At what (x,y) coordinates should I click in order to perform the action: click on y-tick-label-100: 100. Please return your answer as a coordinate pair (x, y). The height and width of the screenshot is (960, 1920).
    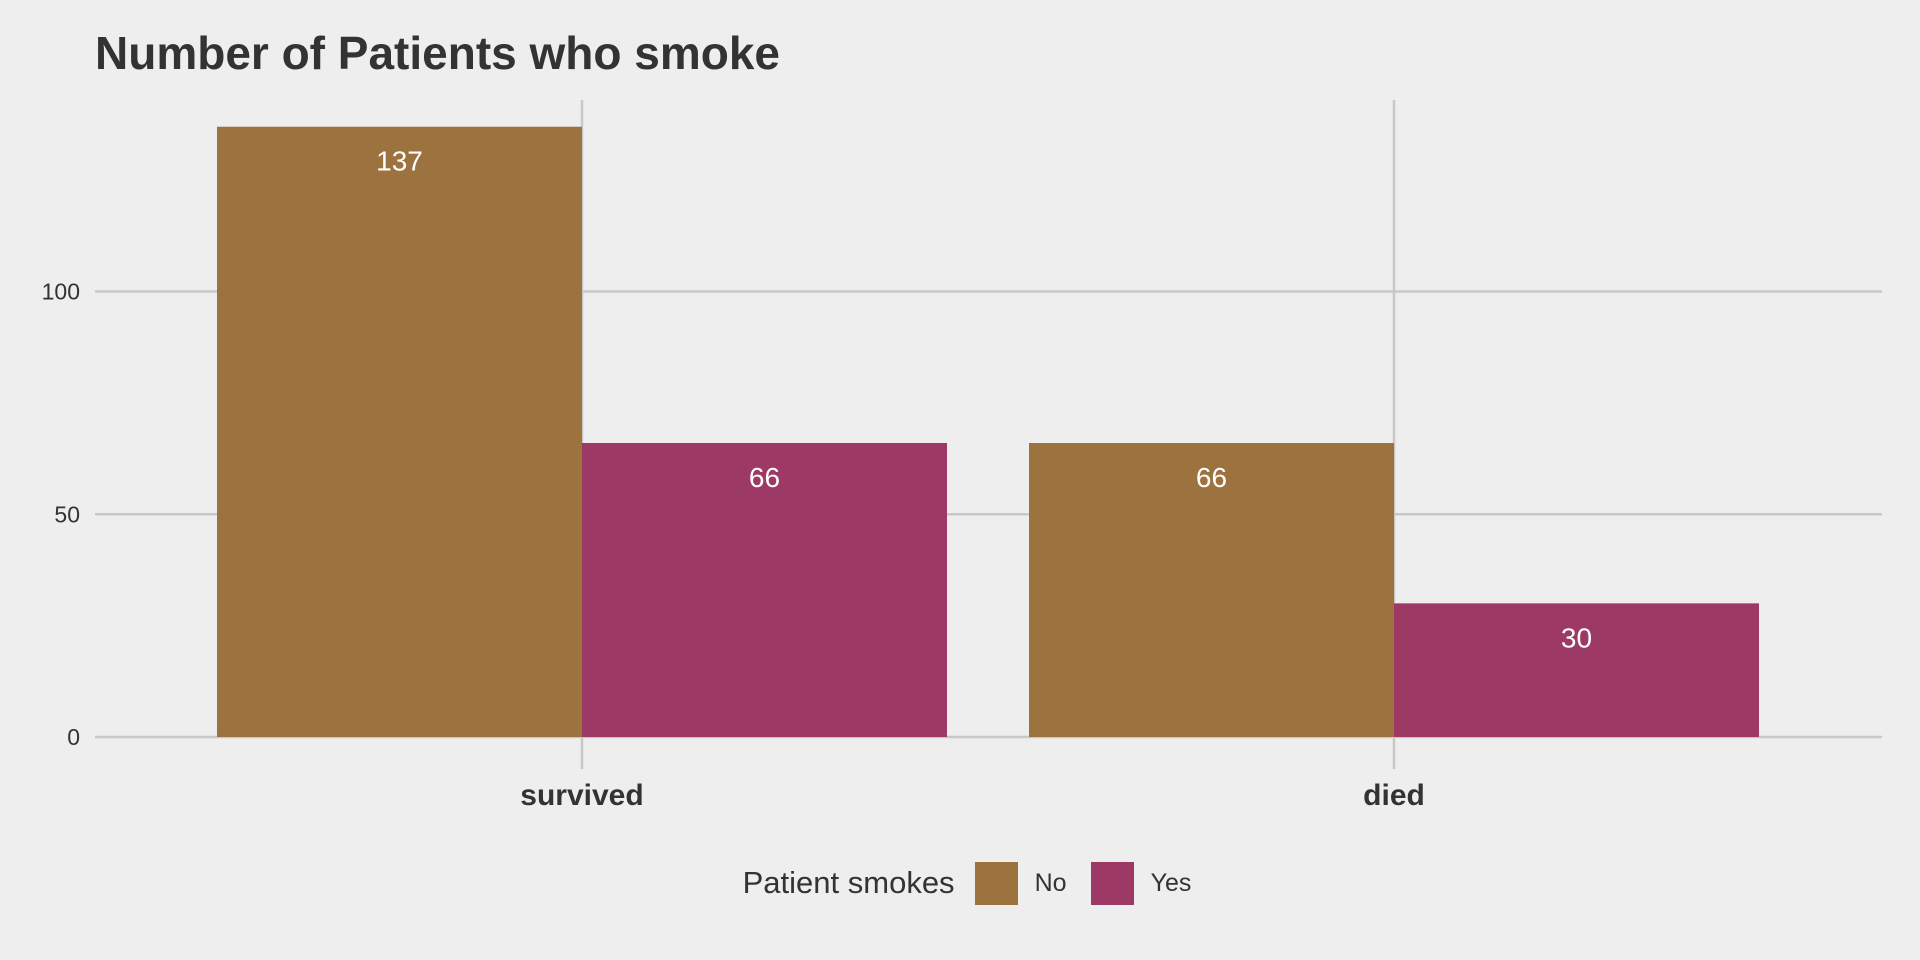
    Looking at the image, I should click on (61, 292).